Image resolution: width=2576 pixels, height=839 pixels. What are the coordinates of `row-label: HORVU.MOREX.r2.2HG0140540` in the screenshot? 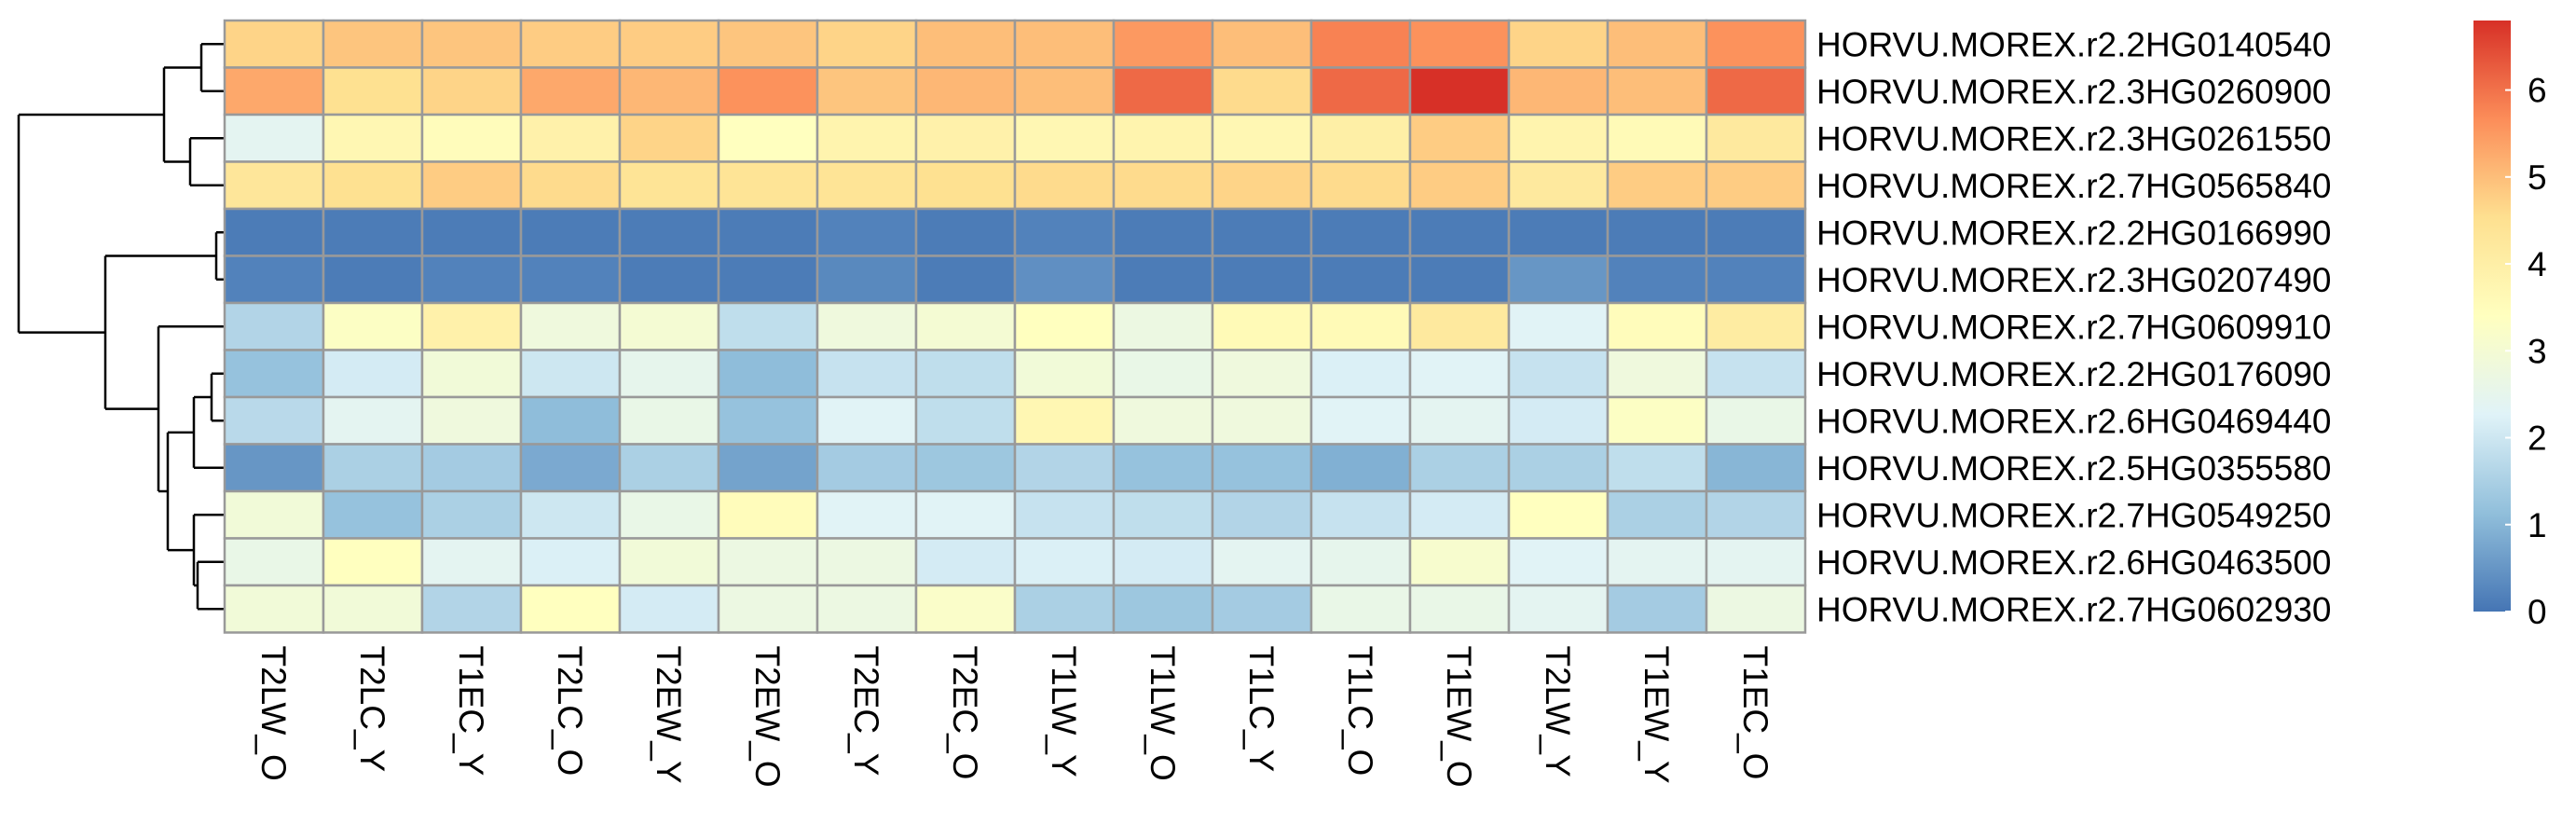 It's located at (2074, 44).